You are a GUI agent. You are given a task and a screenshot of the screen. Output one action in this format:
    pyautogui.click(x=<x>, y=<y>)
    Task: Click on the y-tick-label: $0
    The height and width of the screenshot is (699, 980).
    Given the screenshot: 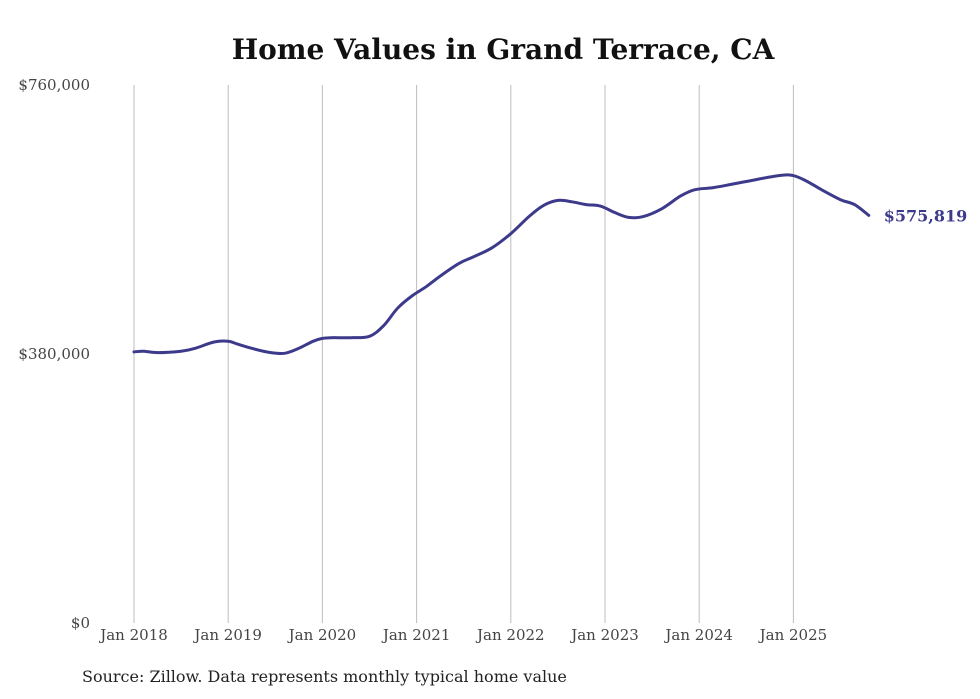 What is the action you would take?
    pyautogui.click(x=80, y=623)
    